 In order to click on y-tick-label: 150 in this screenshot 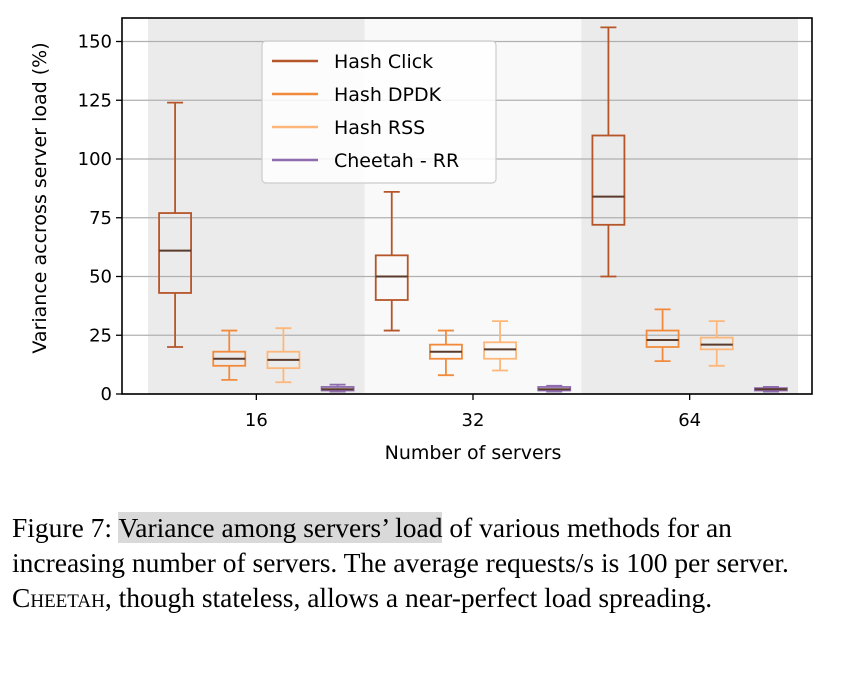, I will do `click(95, 42)`.